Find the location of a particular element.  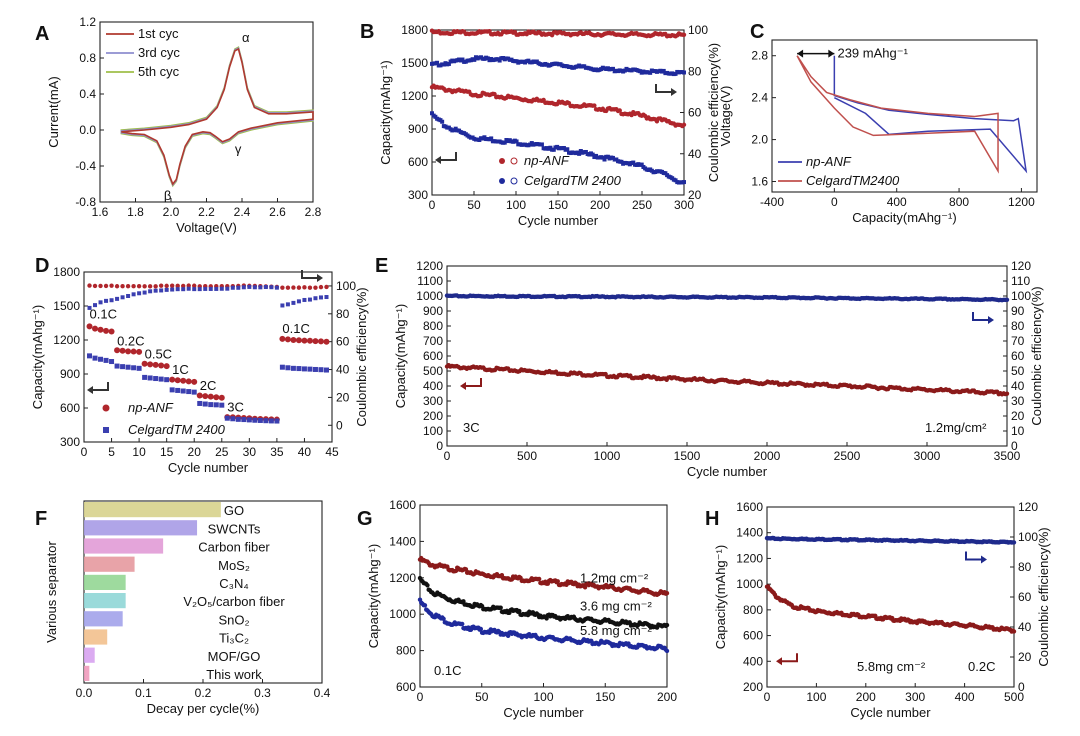

panel-D-rate-label: 0.2C is located at coordinates (130, 341).